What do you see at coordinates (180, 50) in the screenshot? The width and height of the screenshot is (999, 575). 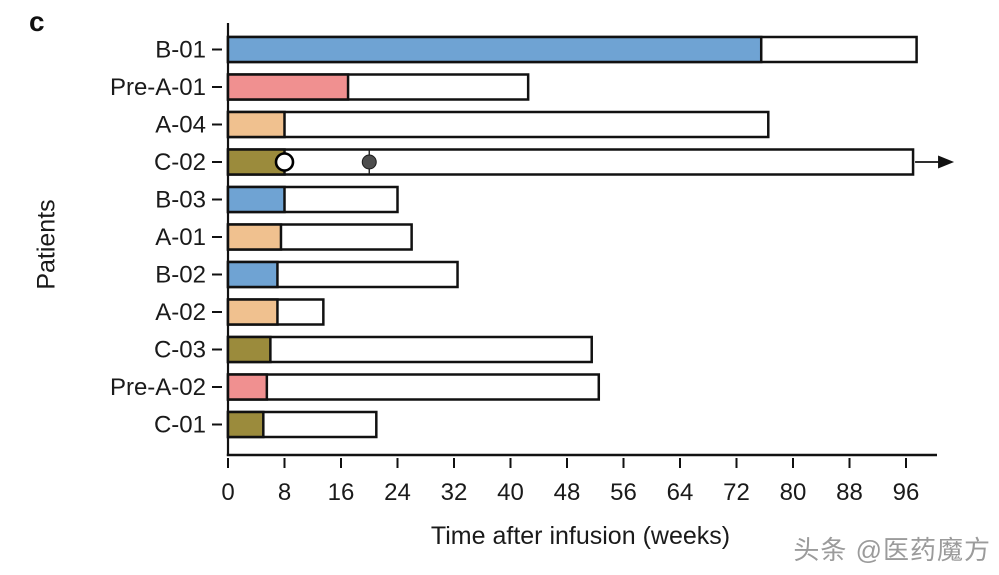 I see `patient-label-B-01: B-01` at bounding box center [180, 50].